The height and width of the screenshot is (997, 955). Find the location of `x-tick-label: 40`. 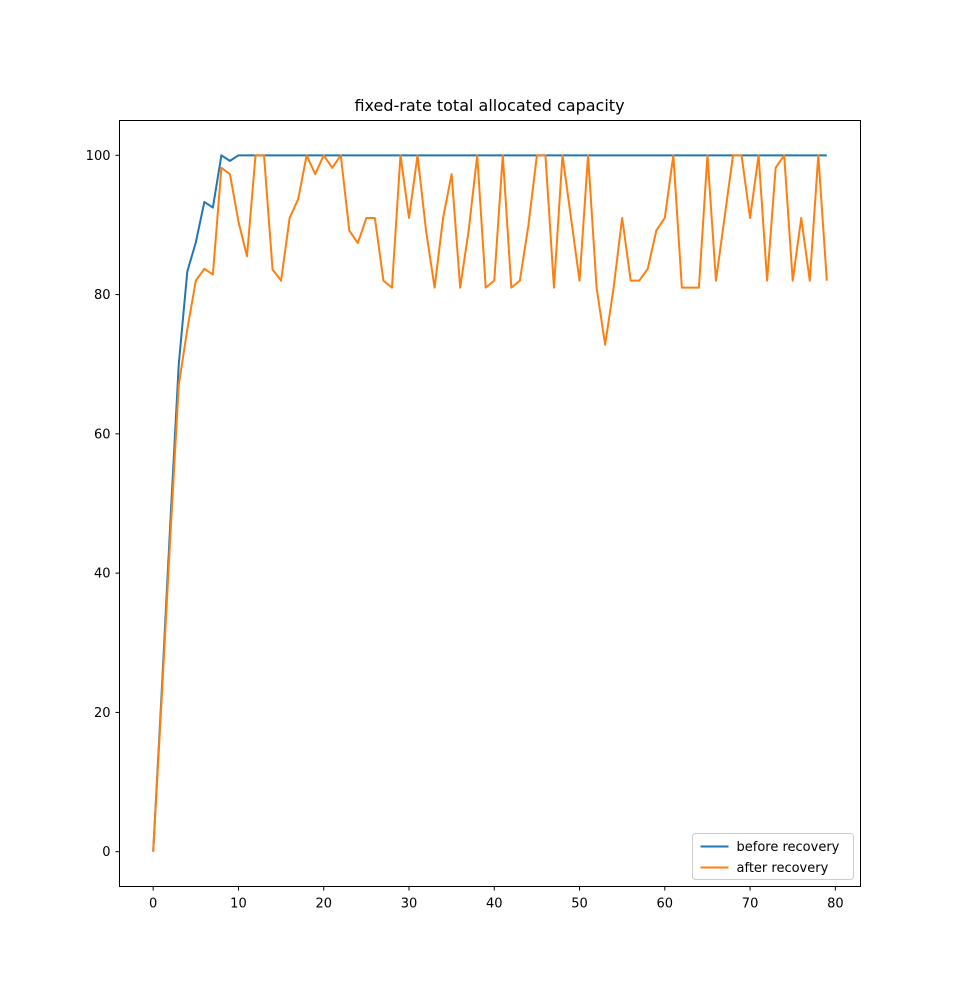

x-tick-label: 40 is located at coordinates (494, 904).